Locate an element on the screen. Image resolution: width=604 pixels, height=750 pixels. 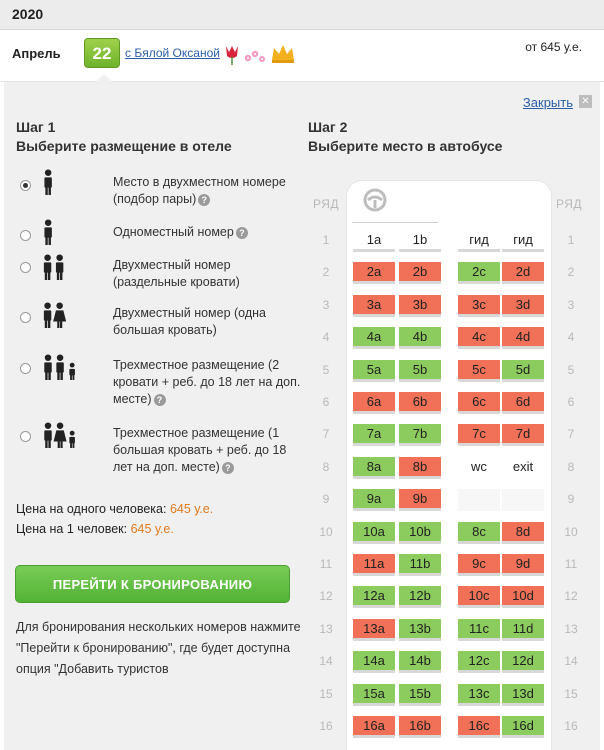
seat: 12d is located at coordinates (523, 662).